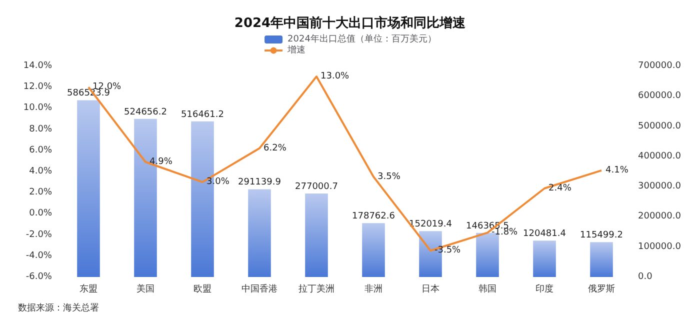 The width and height of the screenshot is (700, 327). What do you see at coordinates (601, 289) in the screenshot?
I see `x-tick-label: 俄罗斯` at bounding box center [601, 289].